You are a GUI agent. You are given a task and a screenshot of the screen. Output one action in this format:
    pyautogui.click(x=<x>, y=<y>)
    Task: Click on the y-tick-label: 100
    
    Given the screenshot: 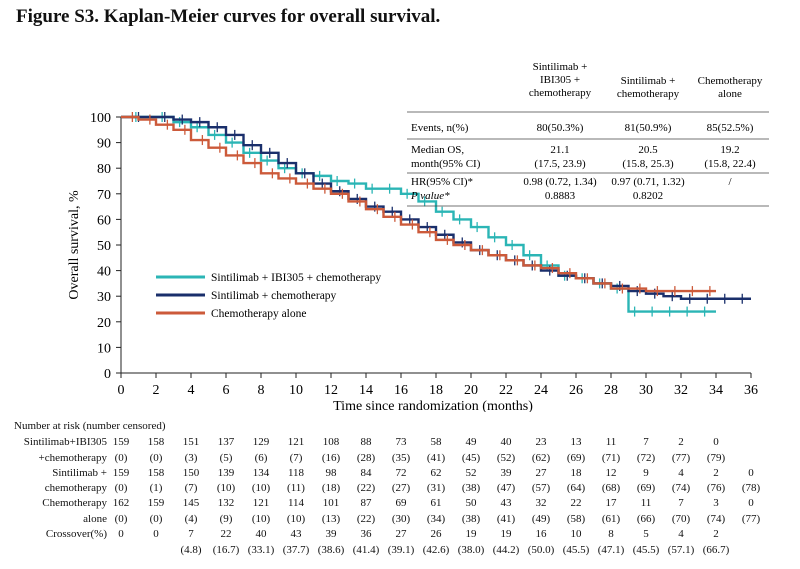 What is the action you would take?
    pyautogui.click(x=100, y=118)
    